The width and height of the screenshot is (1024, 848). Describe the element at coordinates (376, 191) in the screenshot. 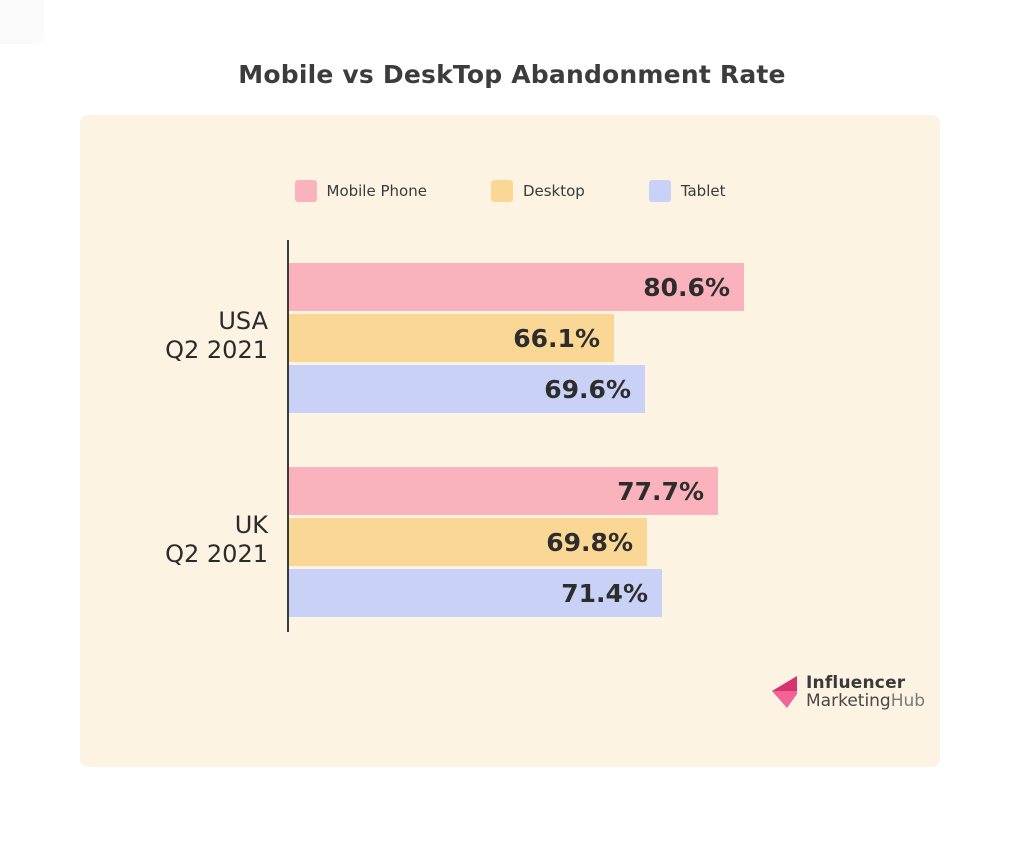

I see `legend-label: Mobile Phone` at that location.